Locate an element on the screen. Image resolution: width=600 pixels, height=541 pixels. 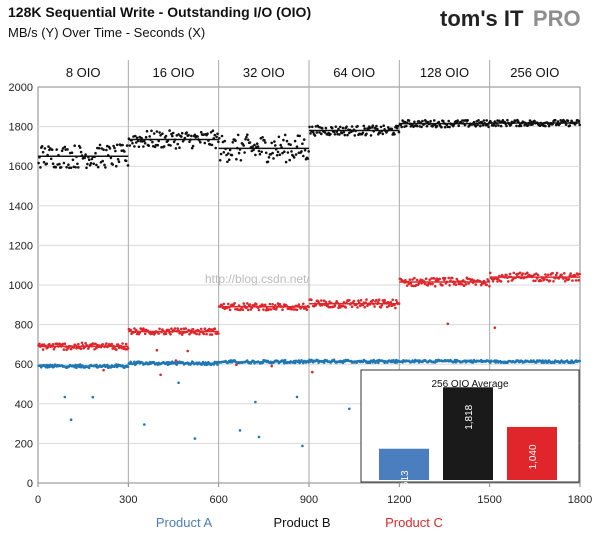
x-tick-label: 0 is located at coordinates (38, 500).